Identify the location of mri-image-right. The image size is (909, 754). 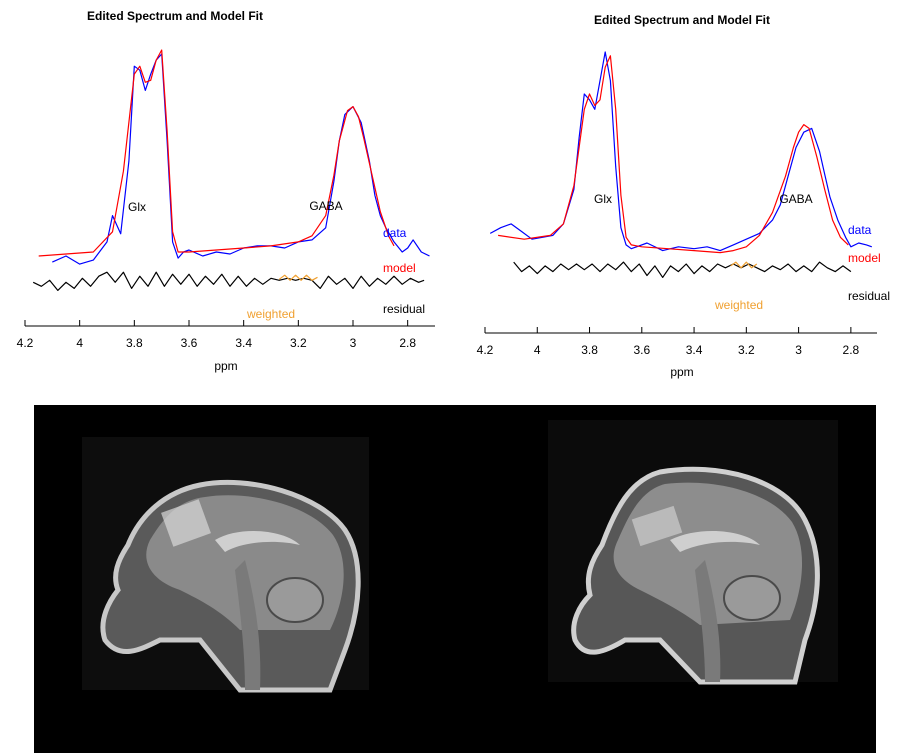
(693, 552).